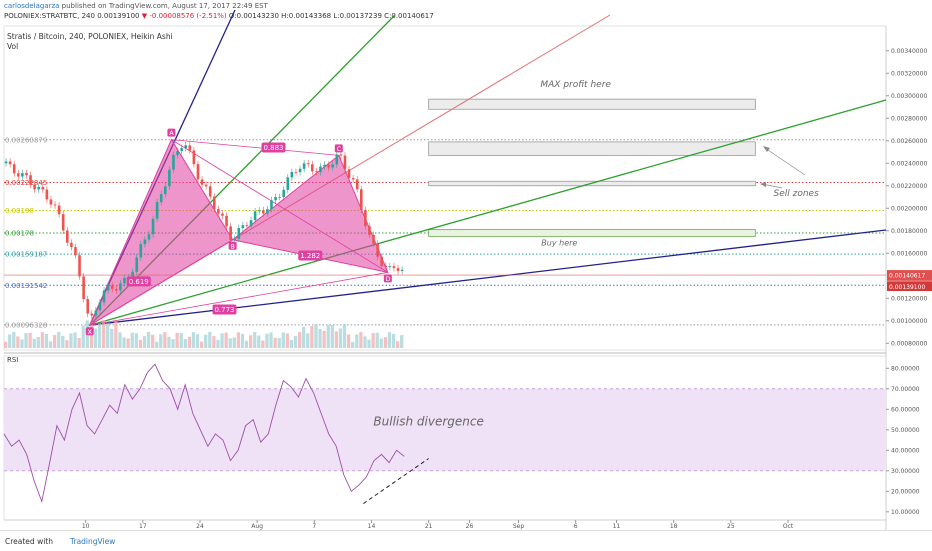 The width and height of the screenshot is (932, 551). What do you see at coordinates (797, 194) in the screenshot?
I see `annotation-text: Sell zones` at bounding box center [797, 194].